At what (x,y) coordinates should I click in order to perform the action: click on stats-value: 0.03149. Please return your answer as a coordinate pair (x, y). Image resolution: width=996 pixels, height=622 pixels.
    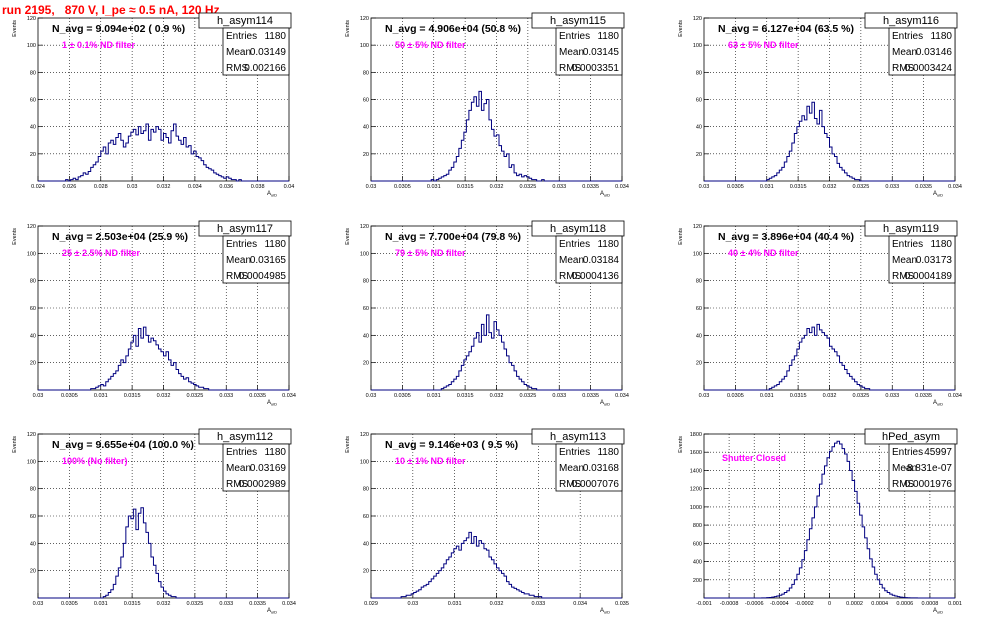
    Looking at the image, I should click on (268, 52).